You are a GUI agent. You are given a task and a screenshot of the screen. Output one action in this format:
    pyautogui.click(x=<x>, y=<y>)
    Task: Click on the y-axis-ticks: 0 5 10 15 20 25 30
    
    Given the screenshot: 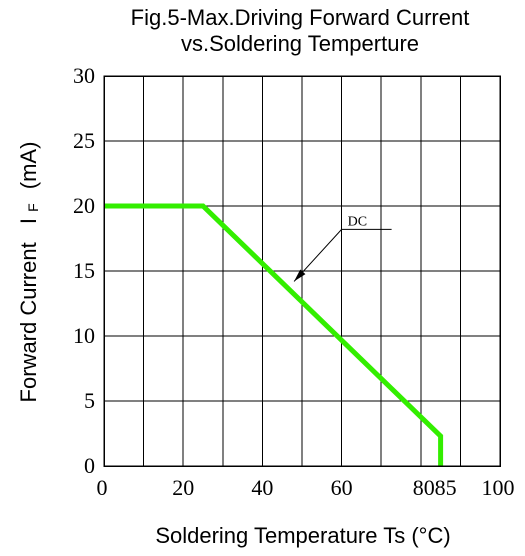 What is the action you would take?
    pyautogui.click(x=84, y=270)
    